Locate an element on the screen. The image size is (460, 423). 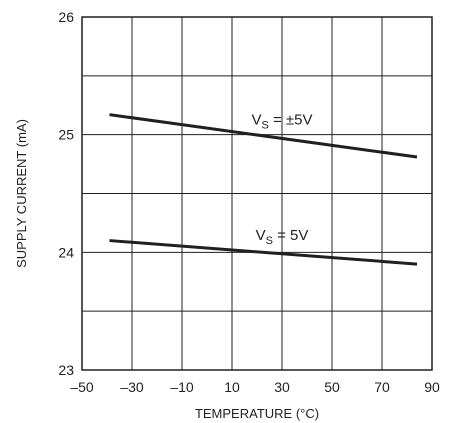
series-annotation: VS = ±5V is located at coordinates (281, 121).